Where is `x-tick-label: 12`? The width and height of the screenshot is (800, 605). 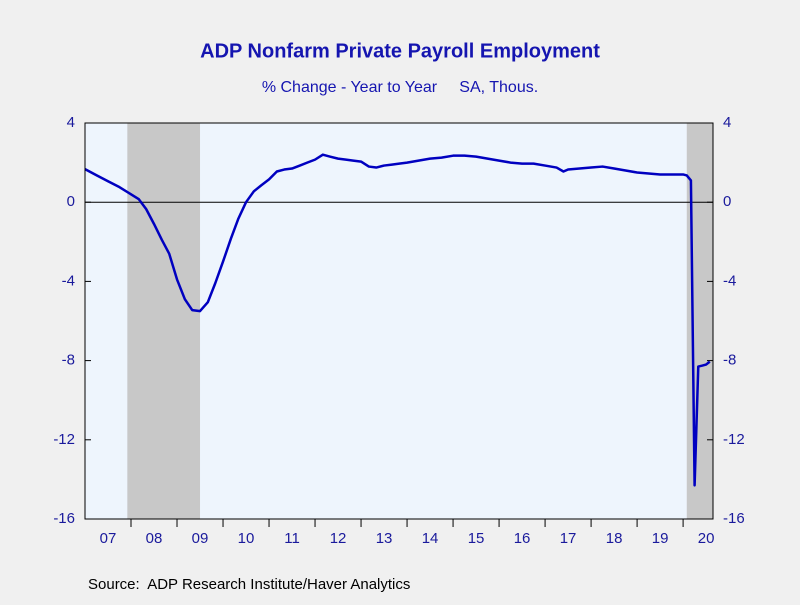
x-tick-label: 12 is located at coordinates (338, 538).